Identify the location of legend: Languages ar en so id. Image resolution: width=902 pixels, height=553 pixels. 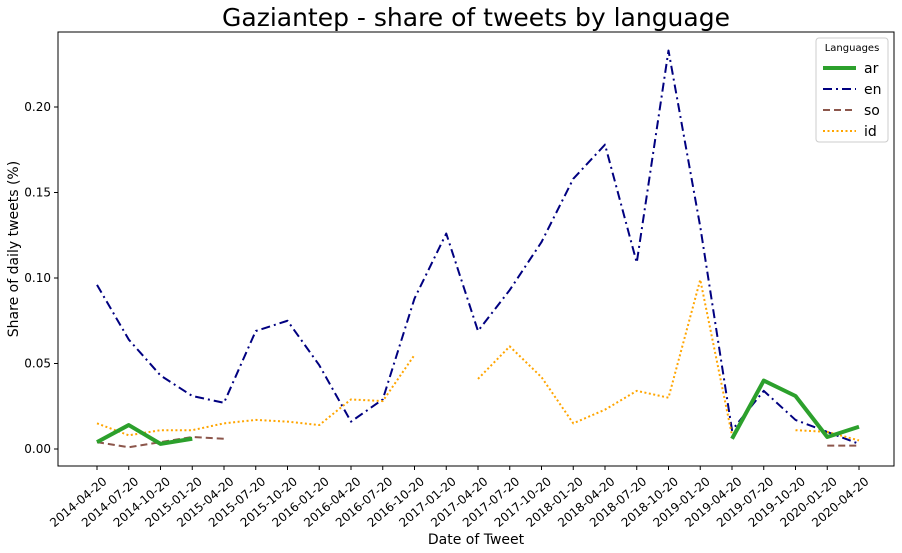
(852, 90).